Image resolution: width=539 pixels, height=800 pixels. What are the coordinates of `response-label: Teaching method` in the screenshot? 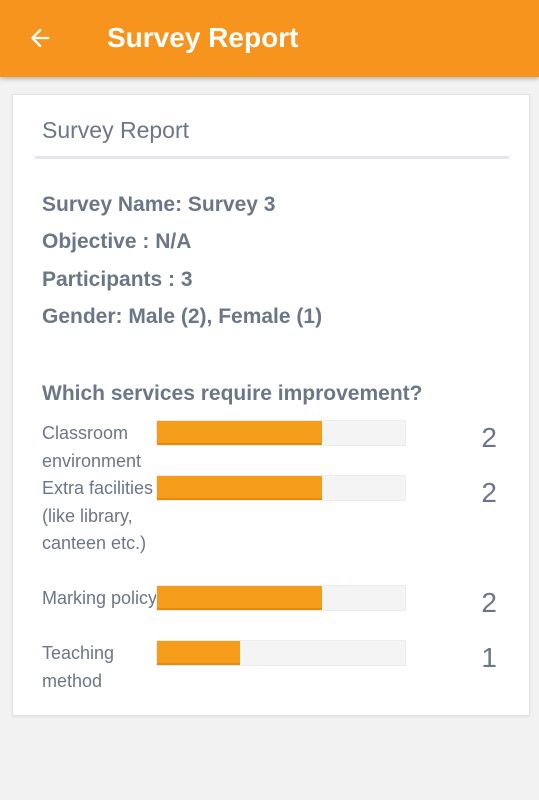 It's located at (78, 667).